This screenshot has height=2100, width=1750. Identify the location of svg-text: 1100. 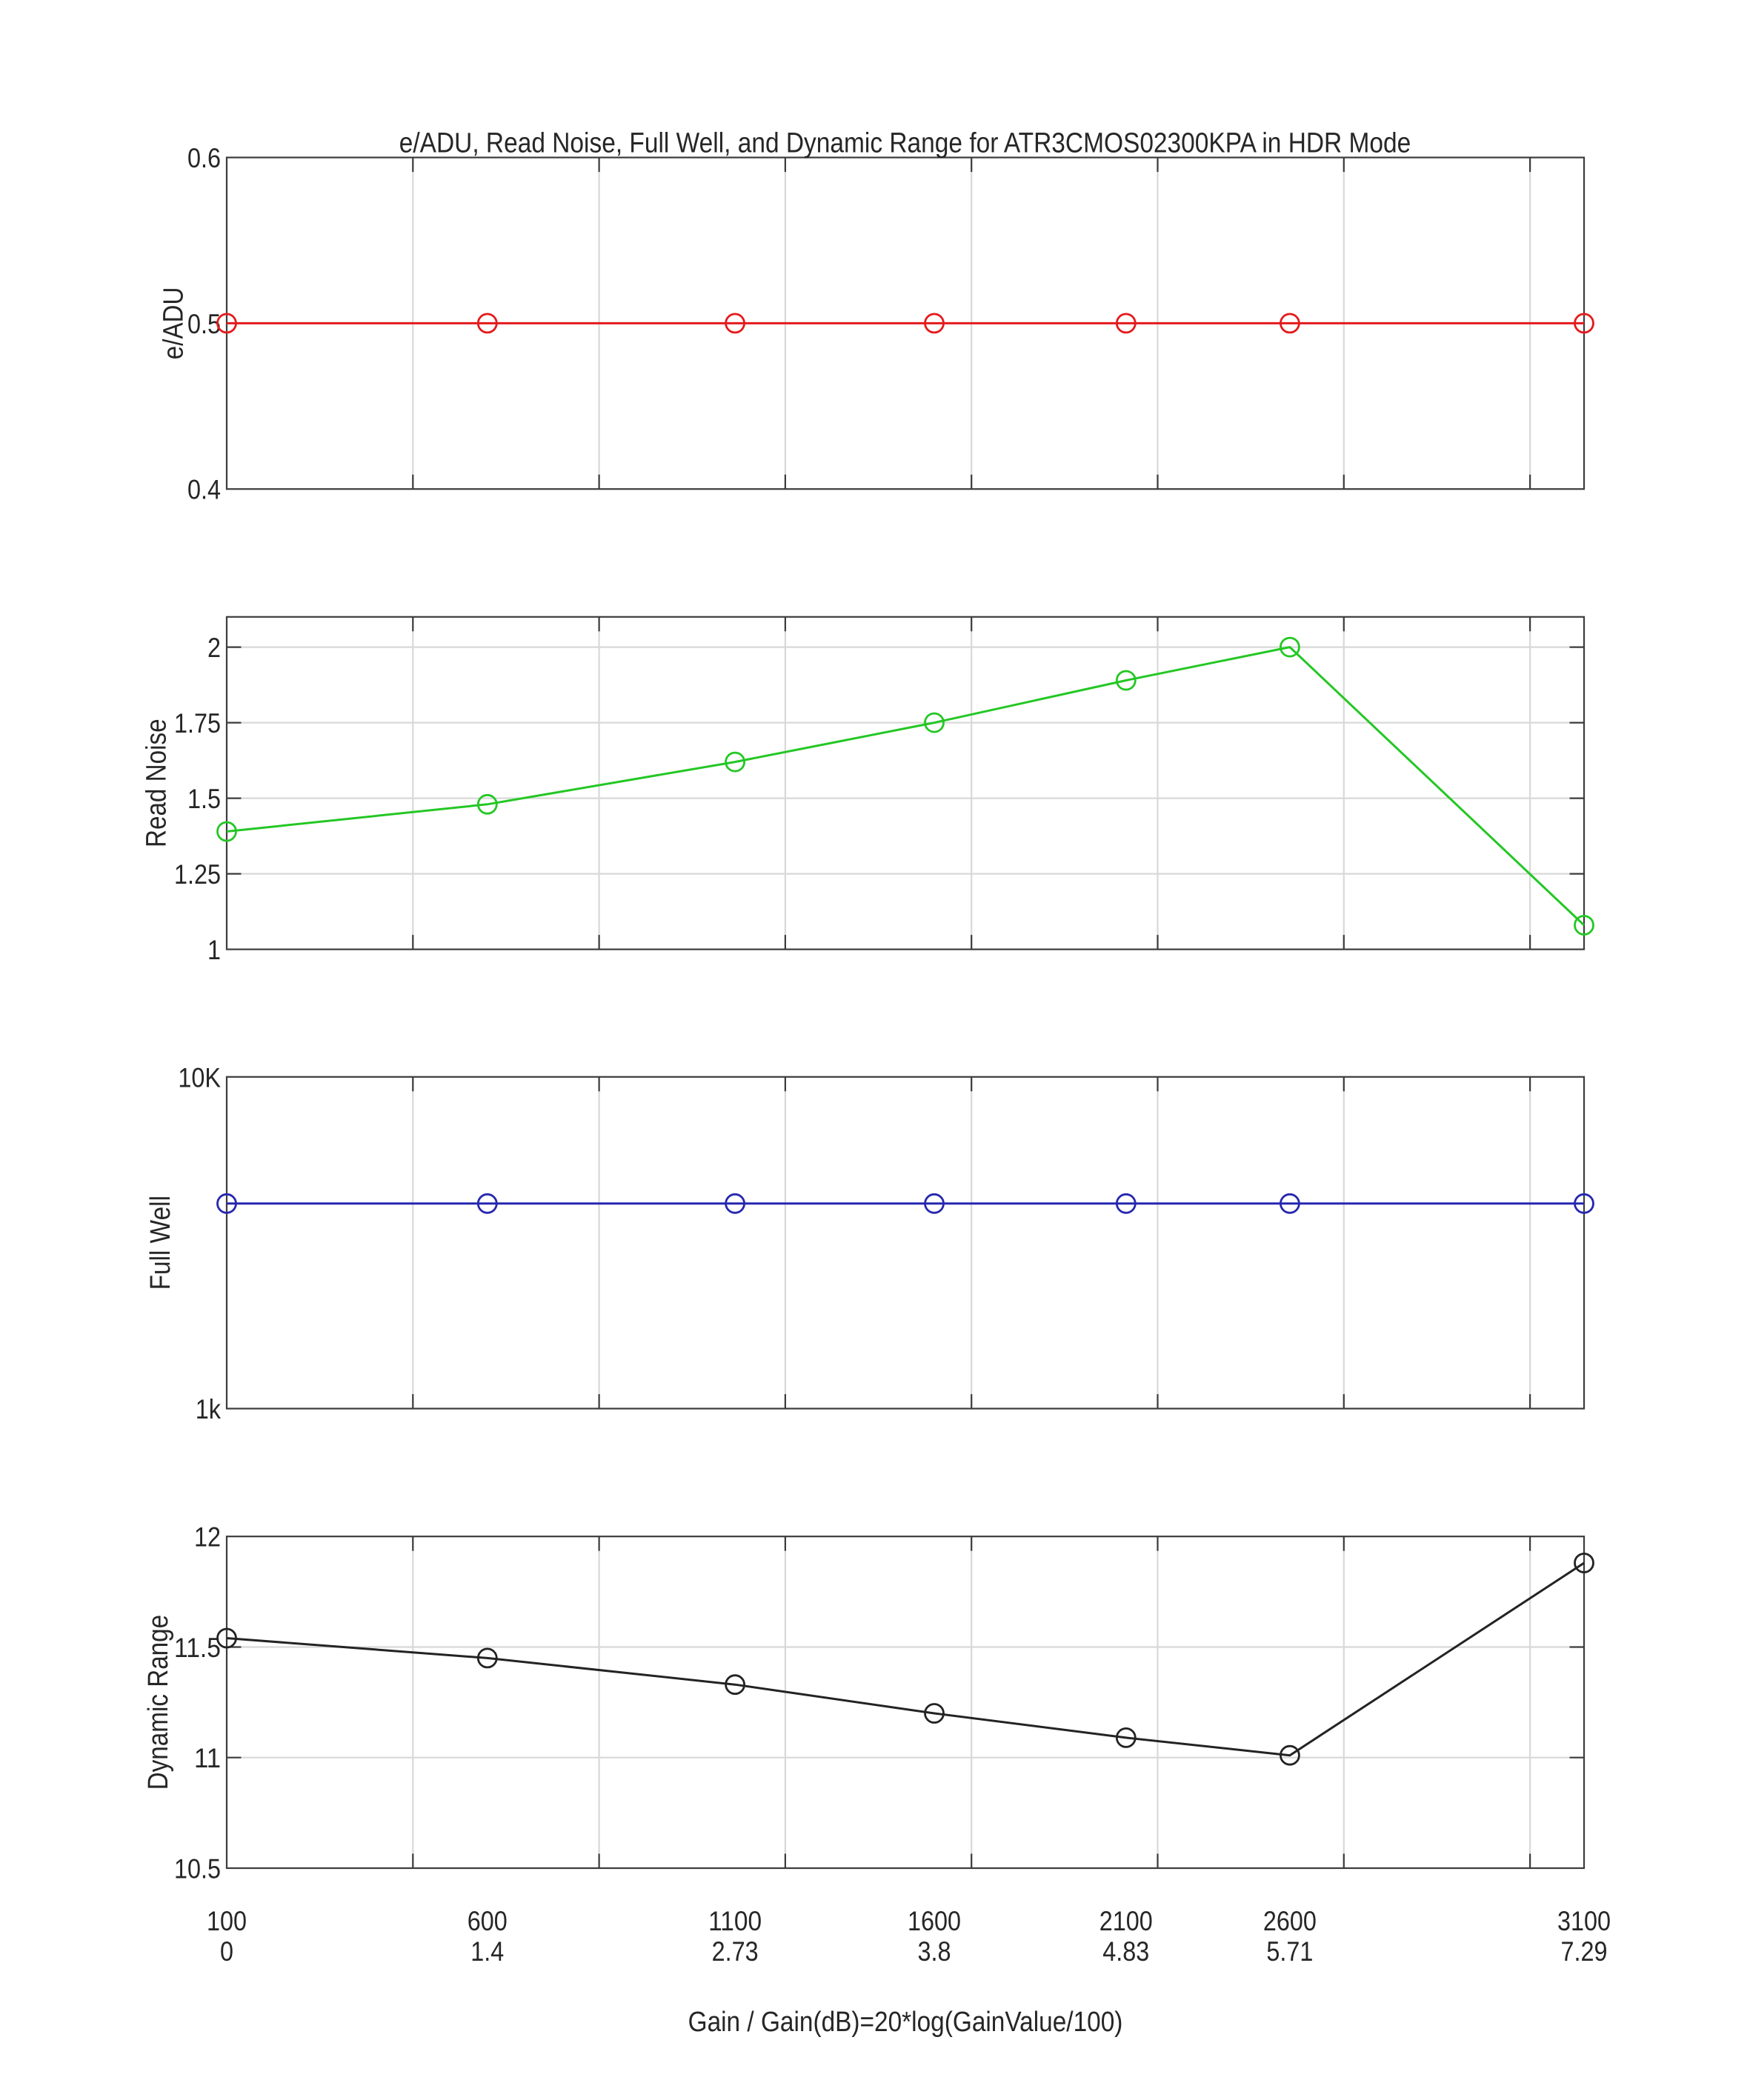
(735, 1921).